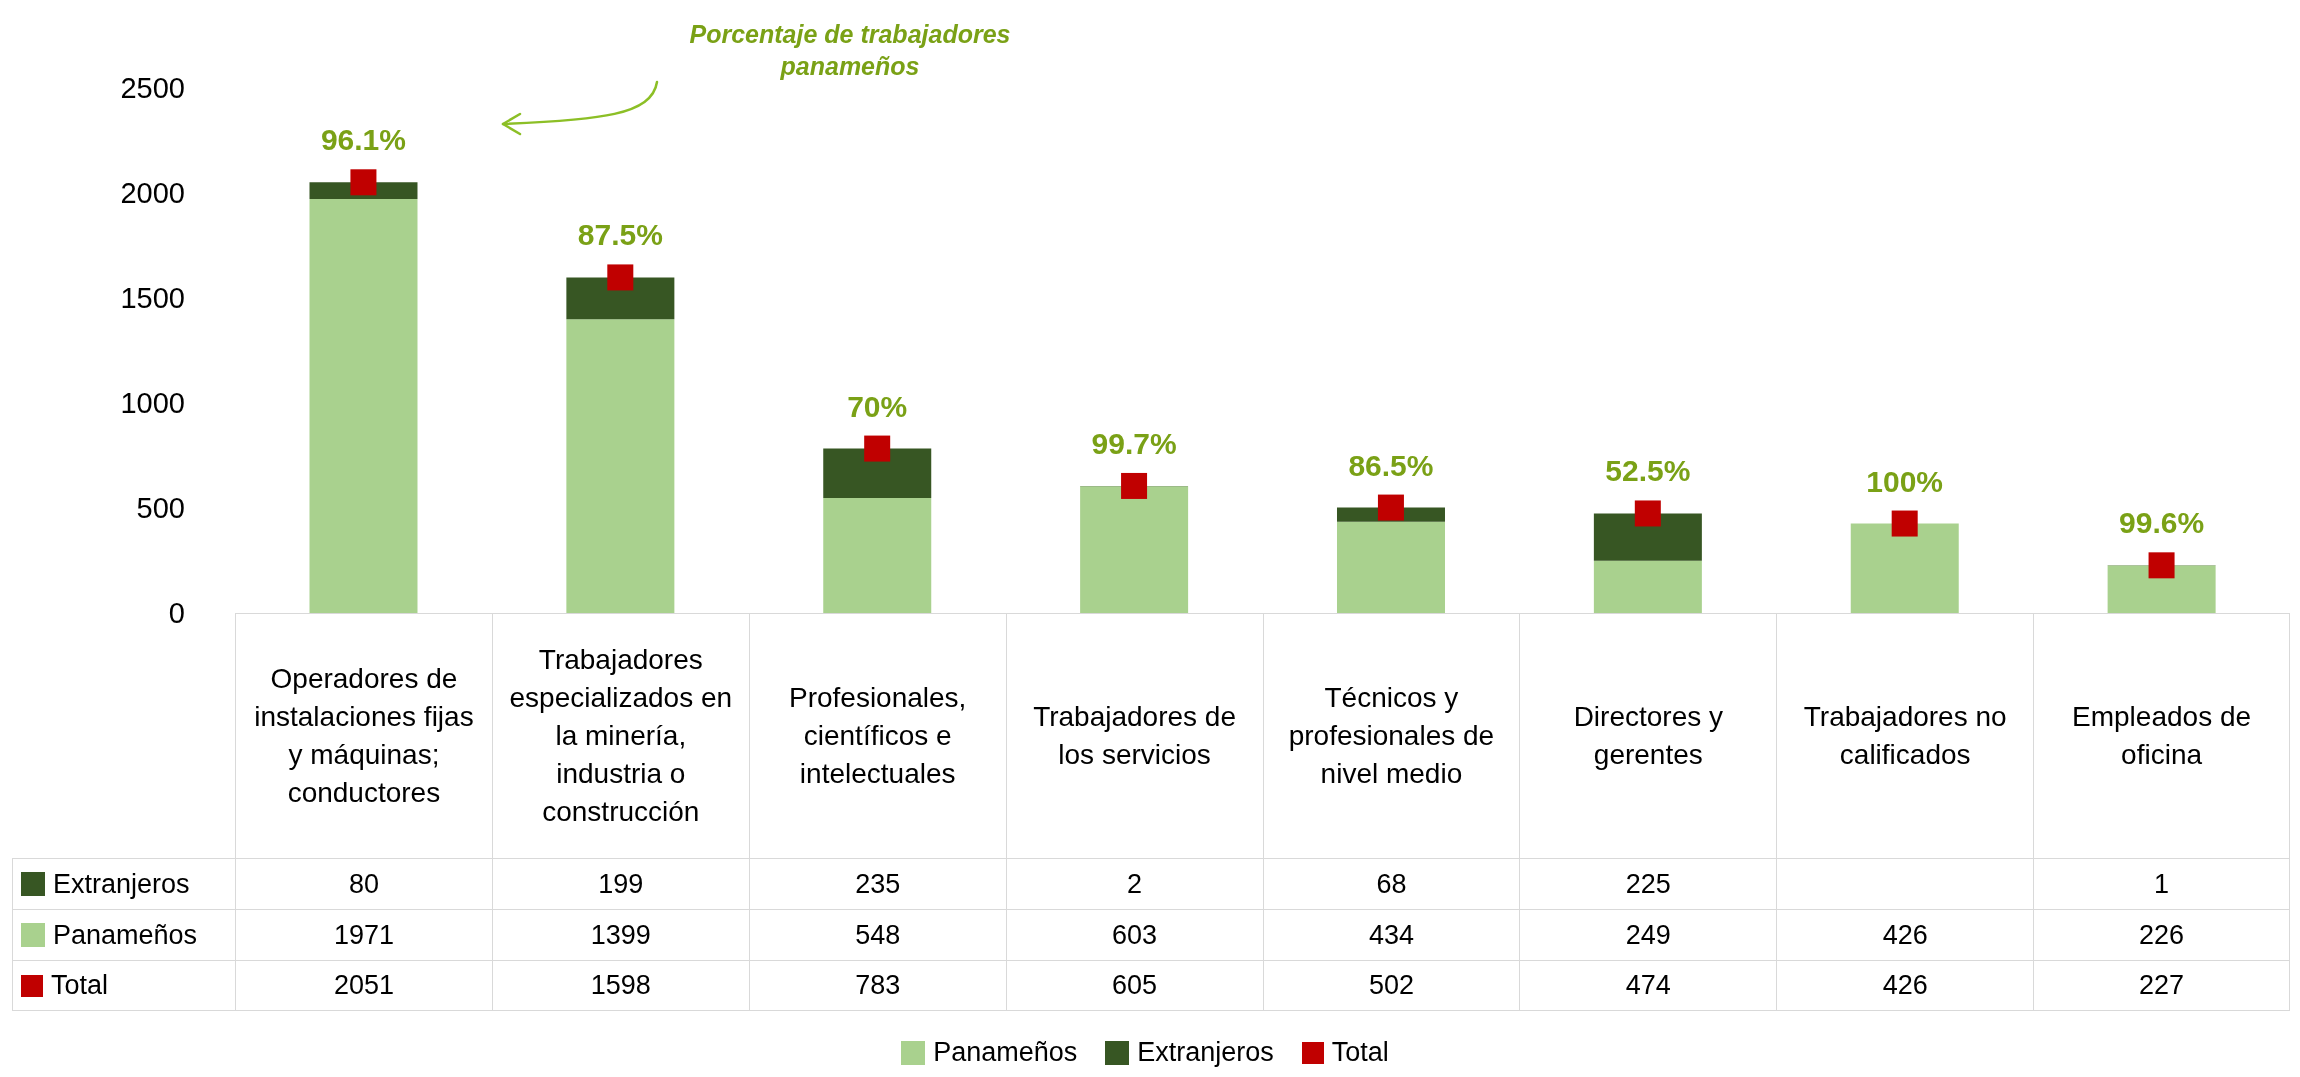  I want to click on text: Porcentaje de trabajadores panameños, so click(850, 50).